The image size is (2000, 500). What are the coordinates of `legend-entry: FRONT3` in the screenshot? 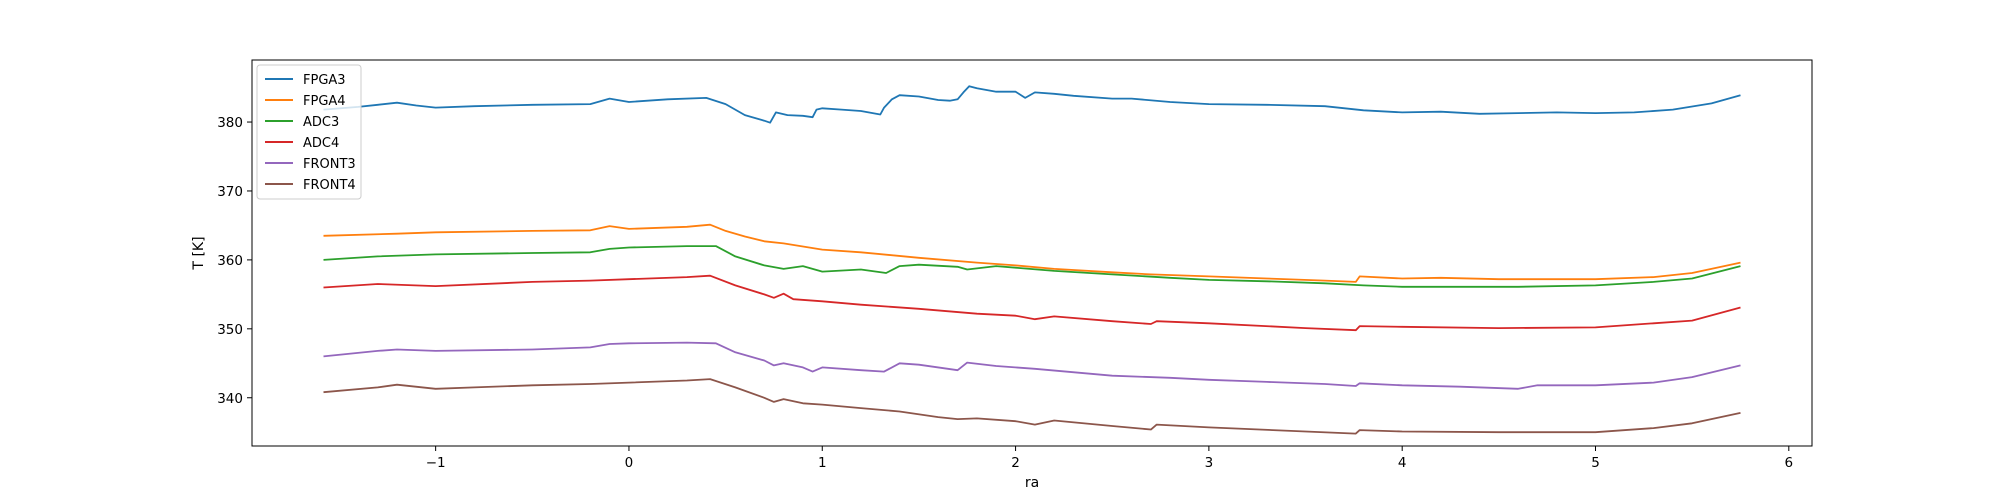 It's located at (329, 164).